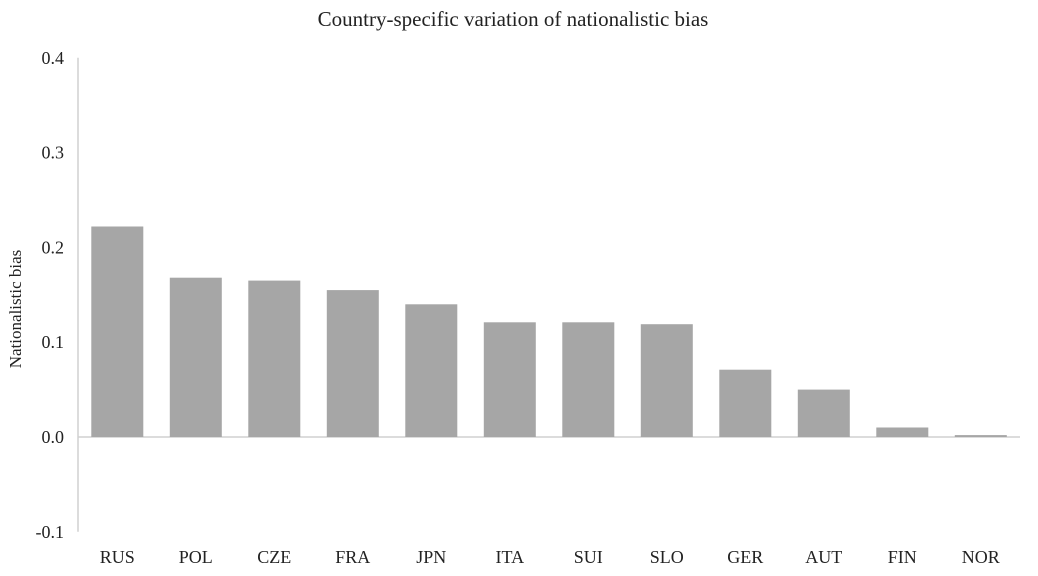 This screenshot has width=1038, height=576. I want to click on y-tick-label: 0.4, so click(53, 58).